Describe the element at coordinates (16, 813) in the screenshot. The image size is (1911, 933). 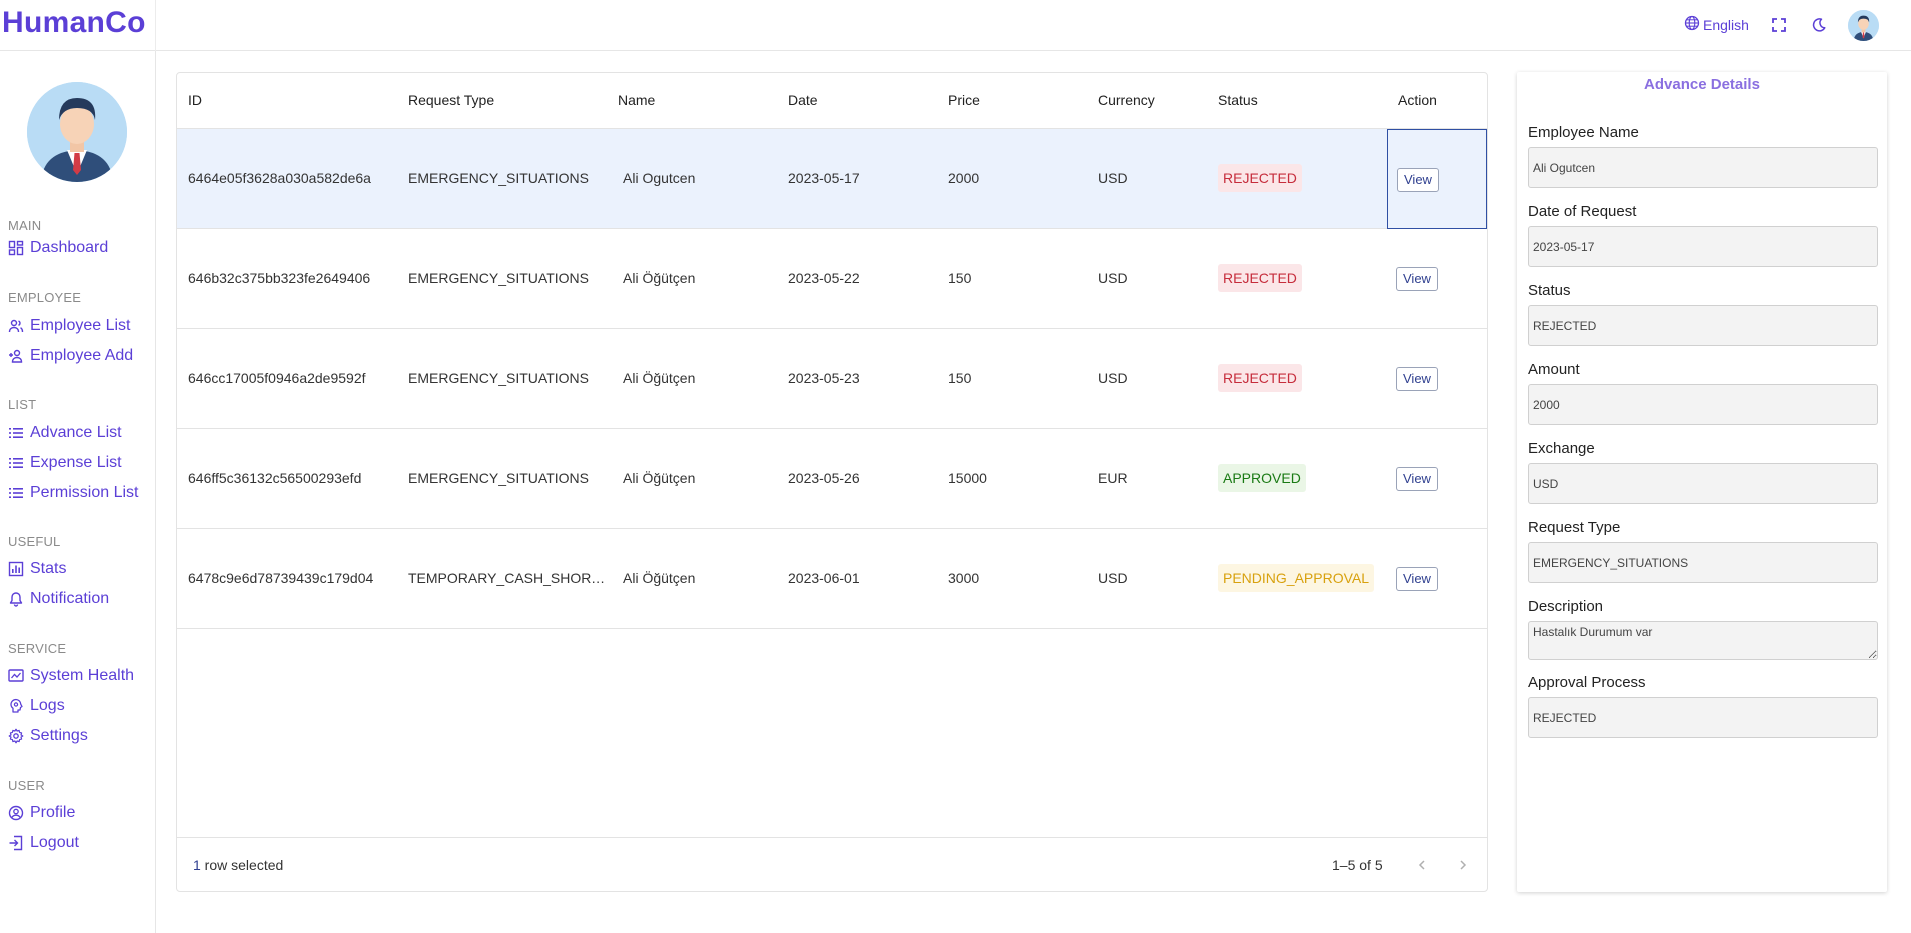
I see `account-circle-icon` at that location.